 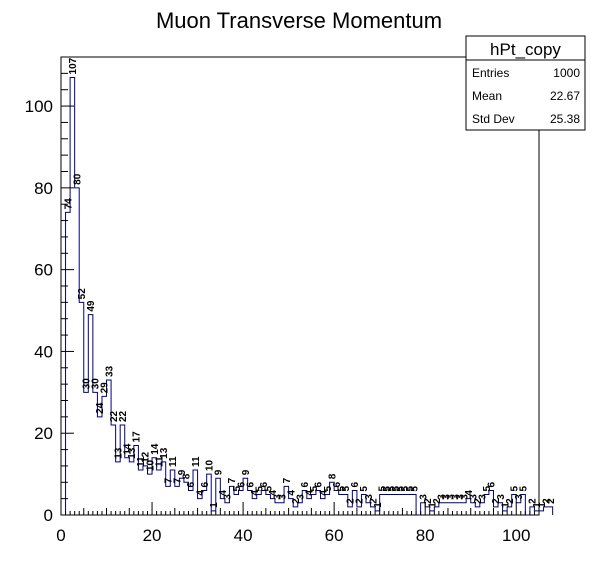 I want to click on bin-value-label: 52, so click(x=82, y=294).